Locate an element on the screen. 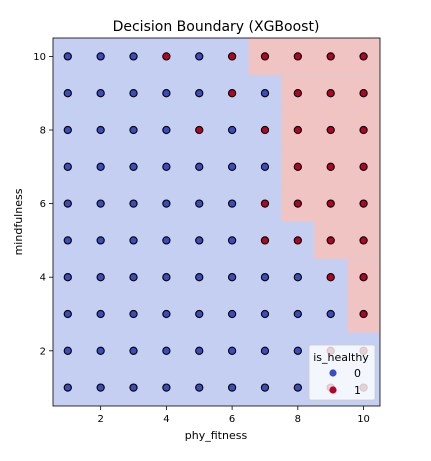 The width and height of the screenshot is (431, 461). x-tick-label-3: 8 is located at coordinates (298, 419).